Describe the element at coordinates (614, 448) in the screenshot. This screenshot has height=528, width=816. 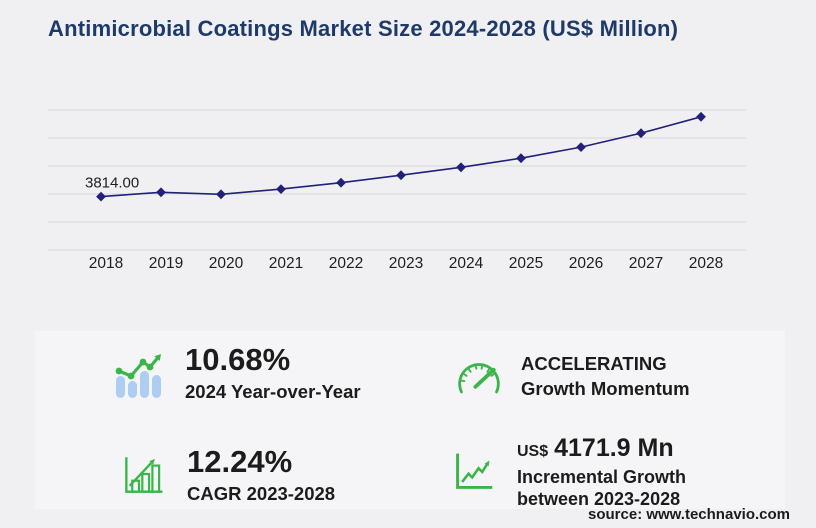
I see `incremental-value: 4171.9 Mn` at that location.